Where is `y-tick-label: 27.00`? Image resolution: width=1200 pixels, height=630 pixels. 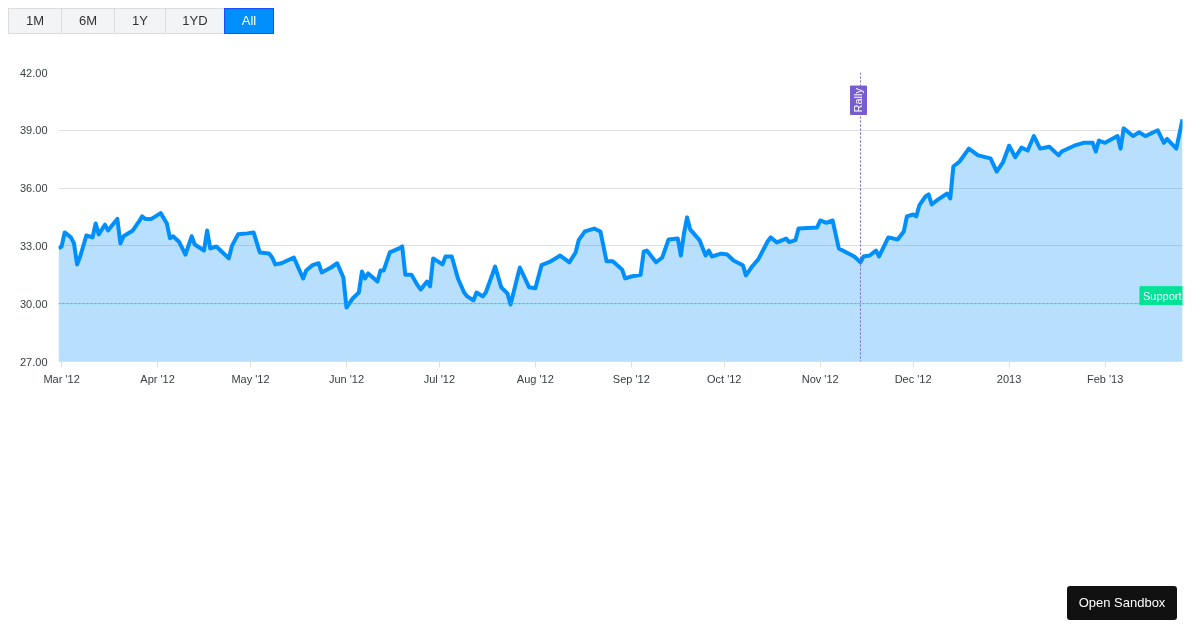
y-tick-label: 27.00 is located at coordinates (33, 361).